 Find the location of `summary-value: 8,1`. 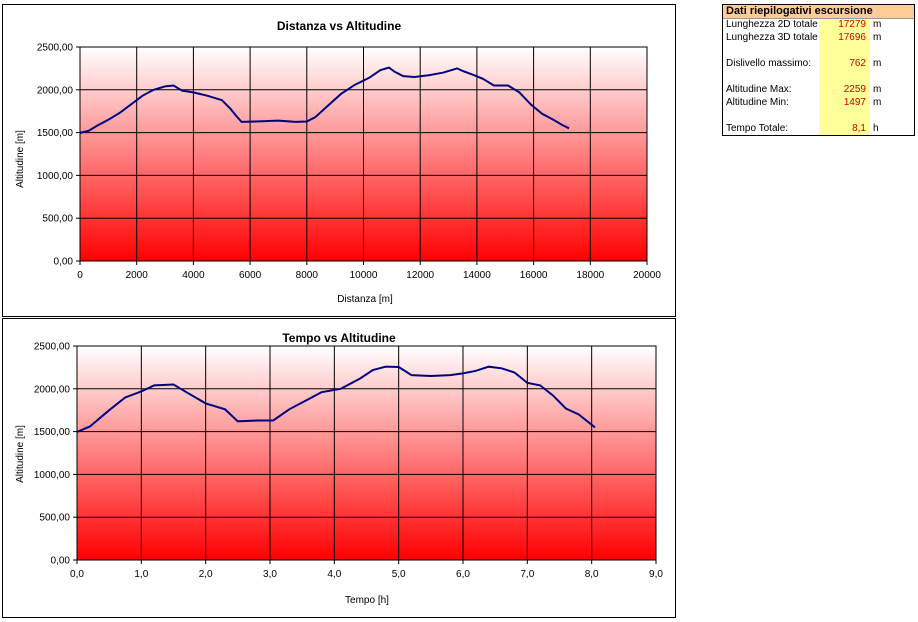

summary-value: 8,1 is located at coordinates (859, 128).